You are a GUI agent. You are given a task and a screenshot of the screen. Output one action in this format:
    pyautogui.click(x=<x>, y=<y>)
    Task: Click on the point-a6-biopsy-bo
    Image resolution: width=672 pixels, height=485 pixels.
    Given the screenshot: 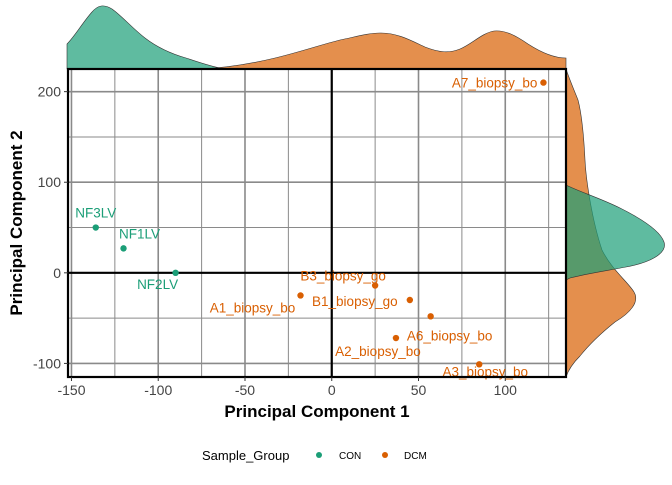 What is the action you would take?
    pyautogui.click(x=430, y=316)
    